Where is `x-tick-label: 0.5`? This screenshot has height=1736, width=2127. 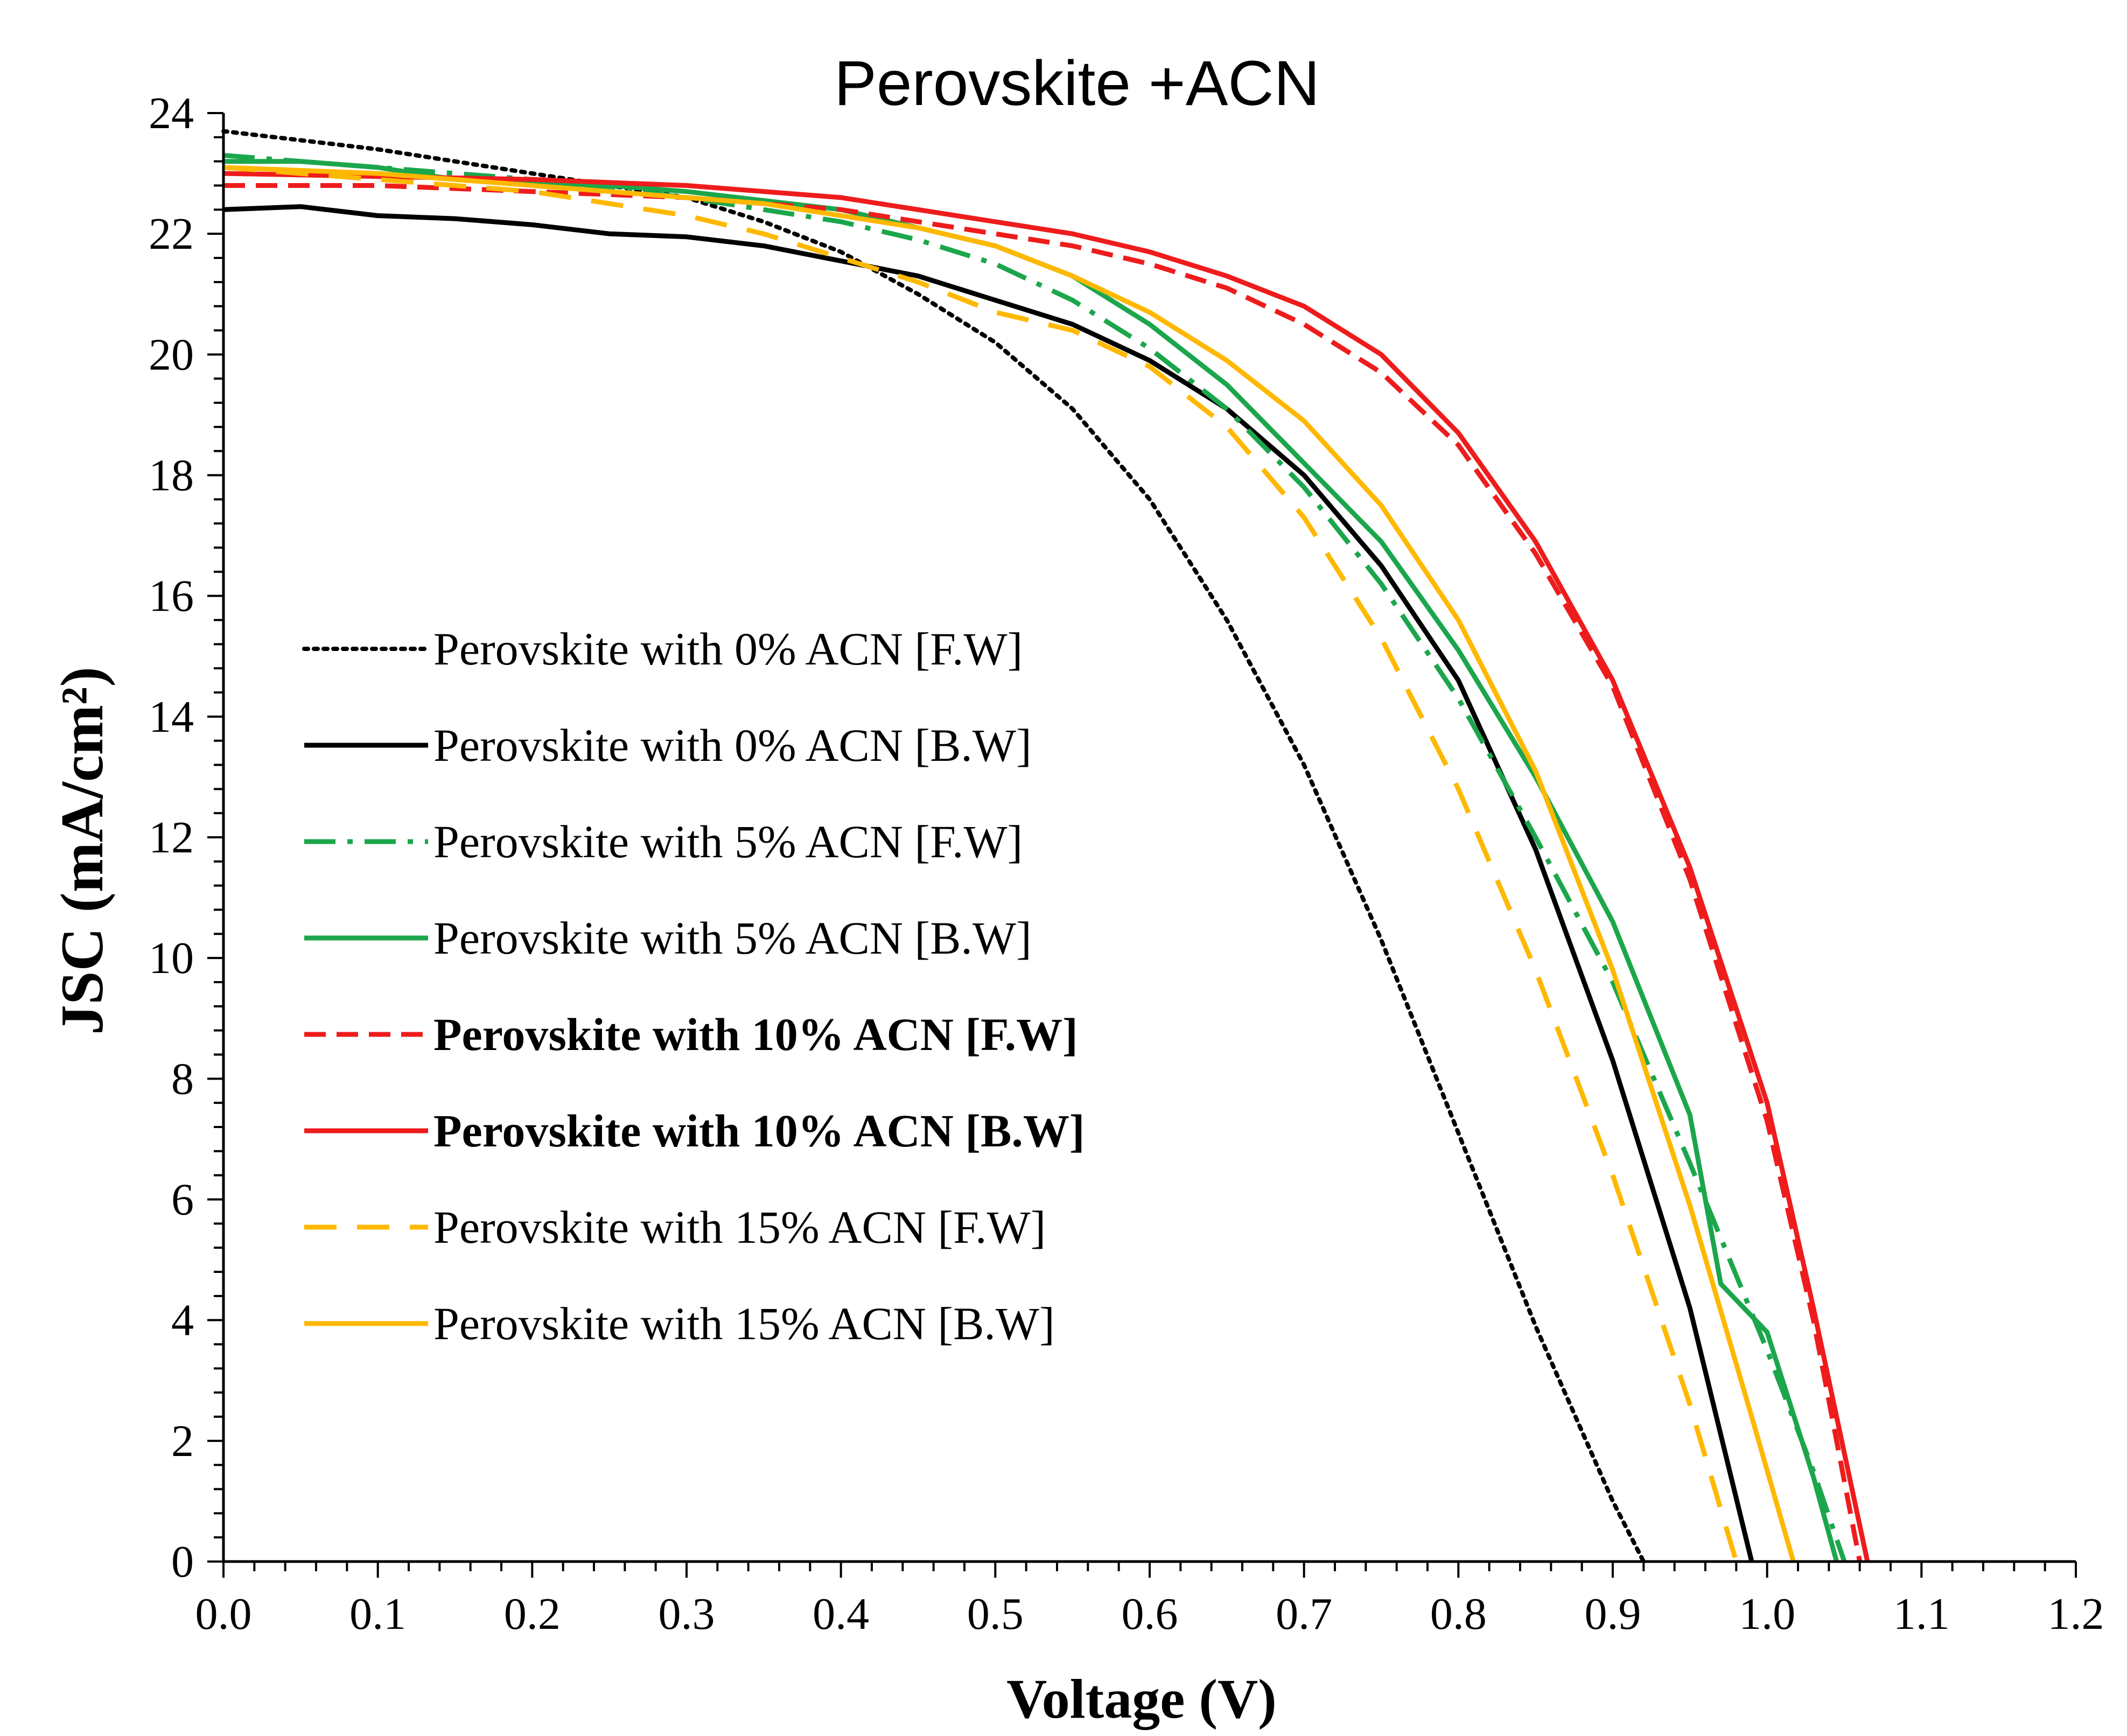
x-tick-label: 0.5 is located at coordinates (995, 1614).